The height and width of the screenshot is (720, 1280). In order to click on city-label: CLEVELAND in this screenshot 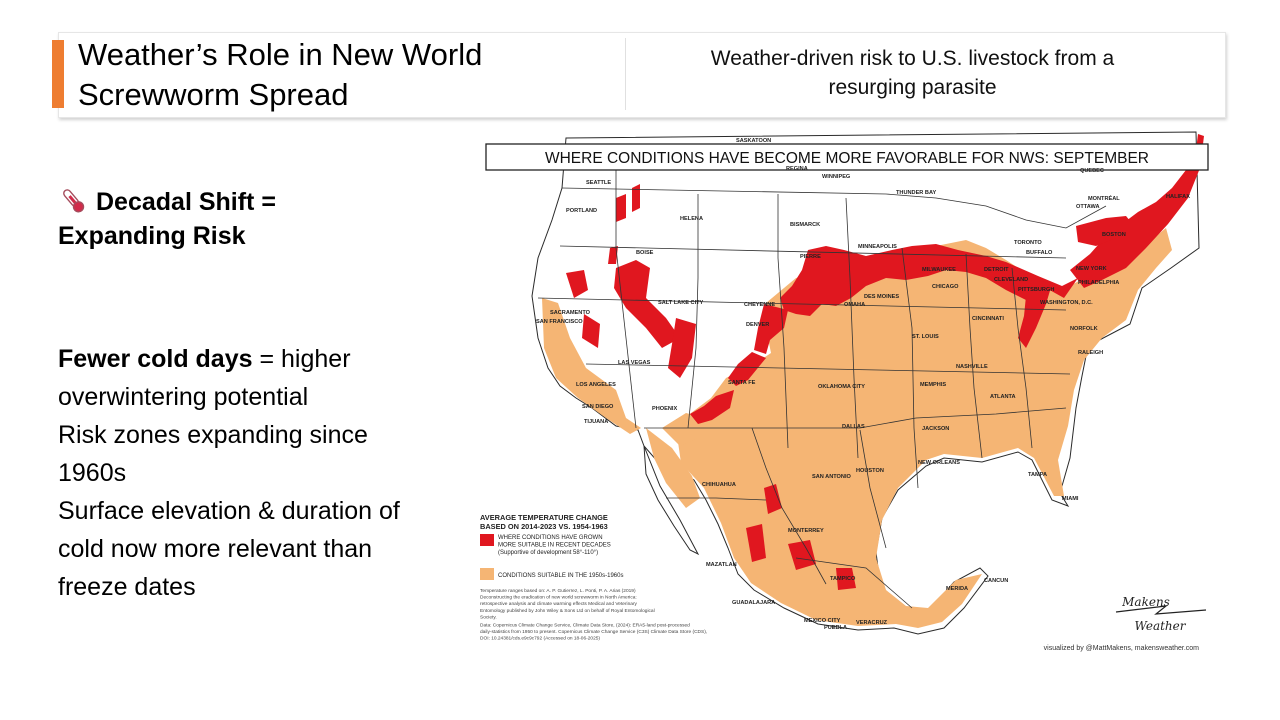, I will do `click(1011, 280)`.